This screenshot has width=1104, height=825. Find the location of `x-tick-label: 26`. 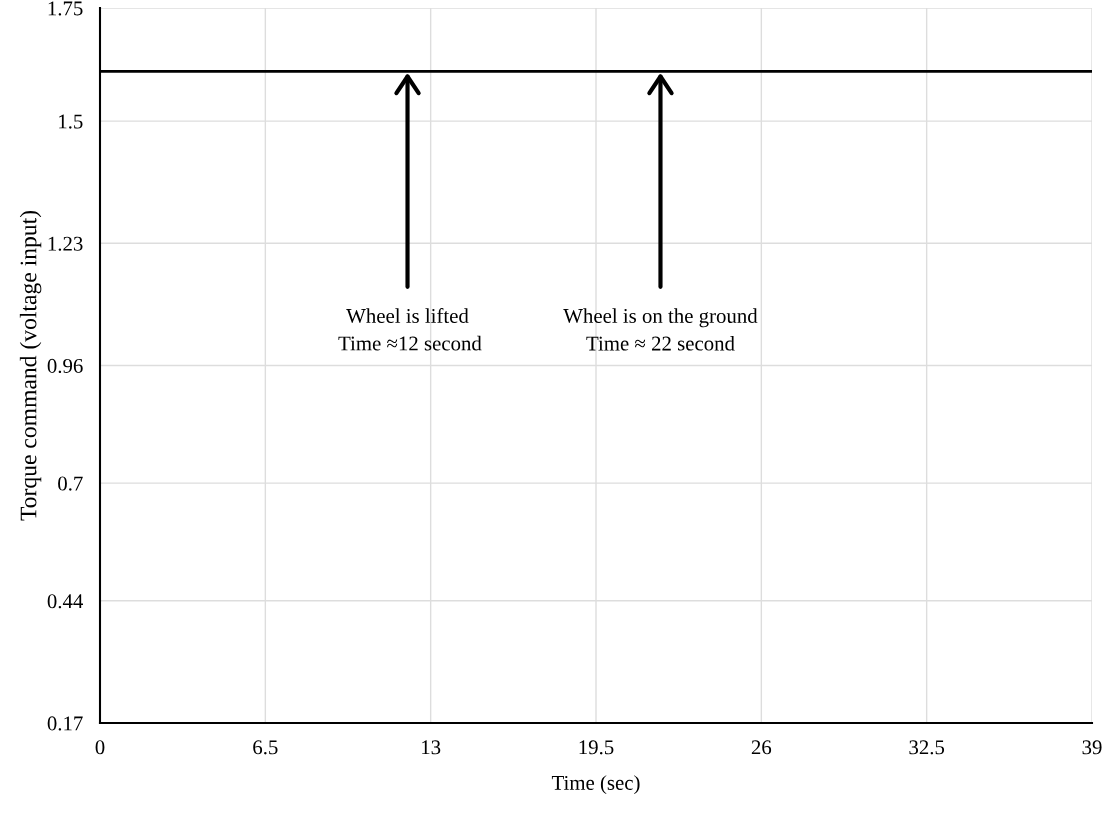

x-tick-label: 26 is located at coordinates (761, 747).